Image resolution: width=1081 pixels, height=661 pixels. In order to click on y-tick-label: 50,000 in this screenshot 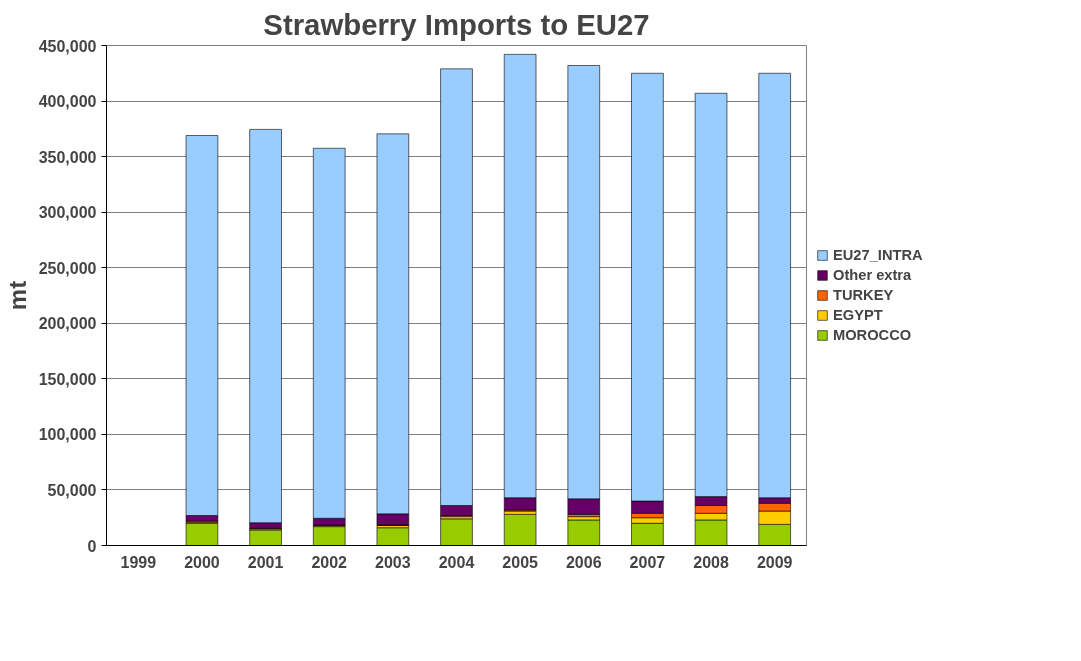, I will do `click(72, 490)`.